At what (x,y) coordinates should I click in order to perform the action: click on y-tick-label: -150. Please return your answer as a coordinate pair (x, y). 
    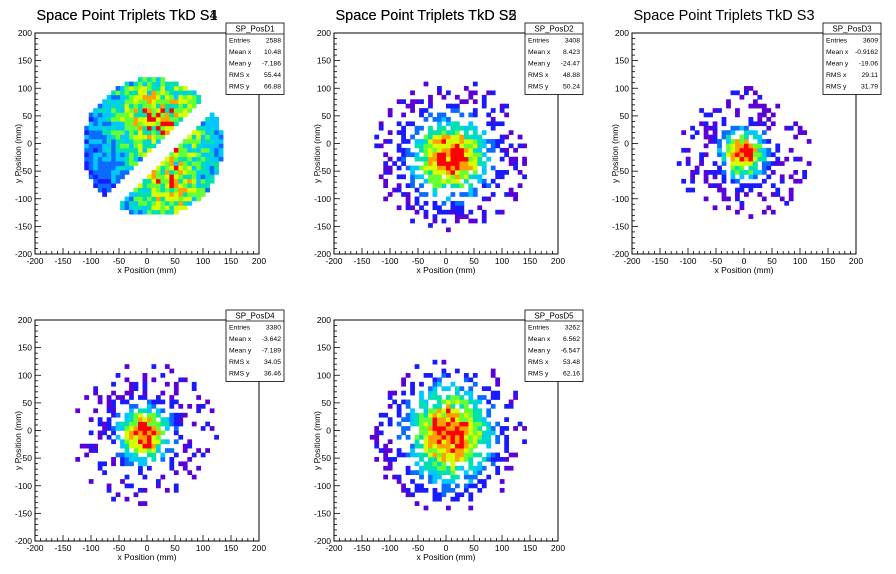
    Looking at the image, I should click on (322, 513).